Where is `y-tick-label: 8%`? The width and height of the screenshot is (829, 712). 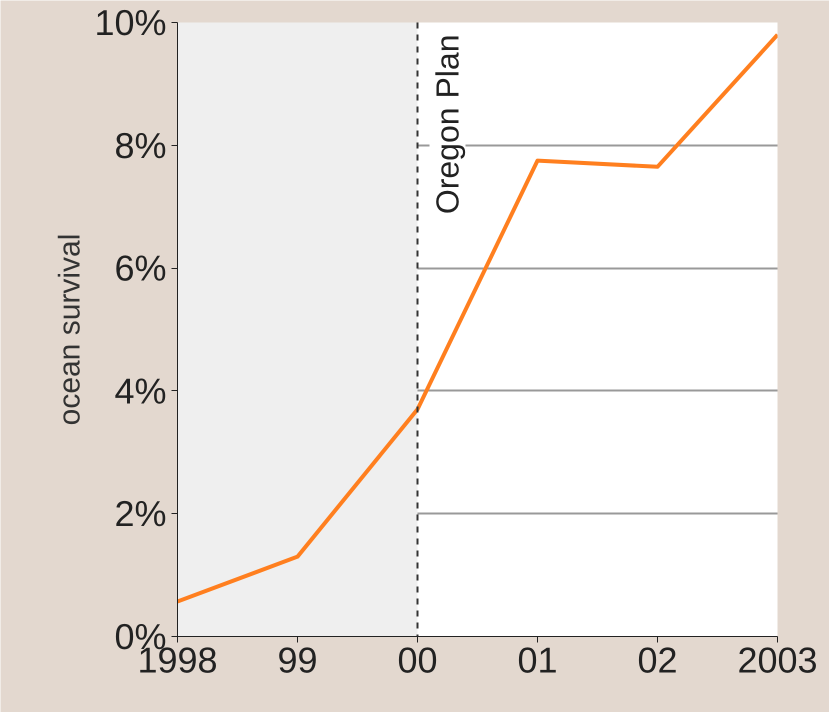 y-tick-label: 8% is located at coordinates (140, 145).